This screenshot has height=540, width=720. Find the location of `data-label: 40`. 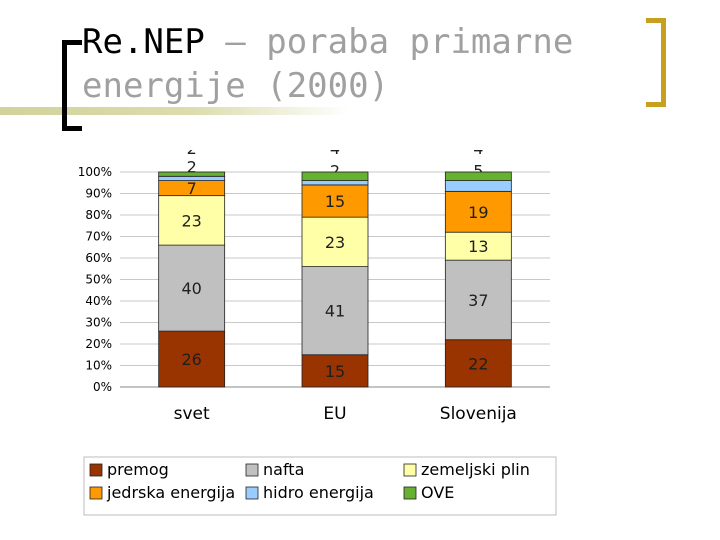

data-label: 40 is located at coordinates (191, 288).